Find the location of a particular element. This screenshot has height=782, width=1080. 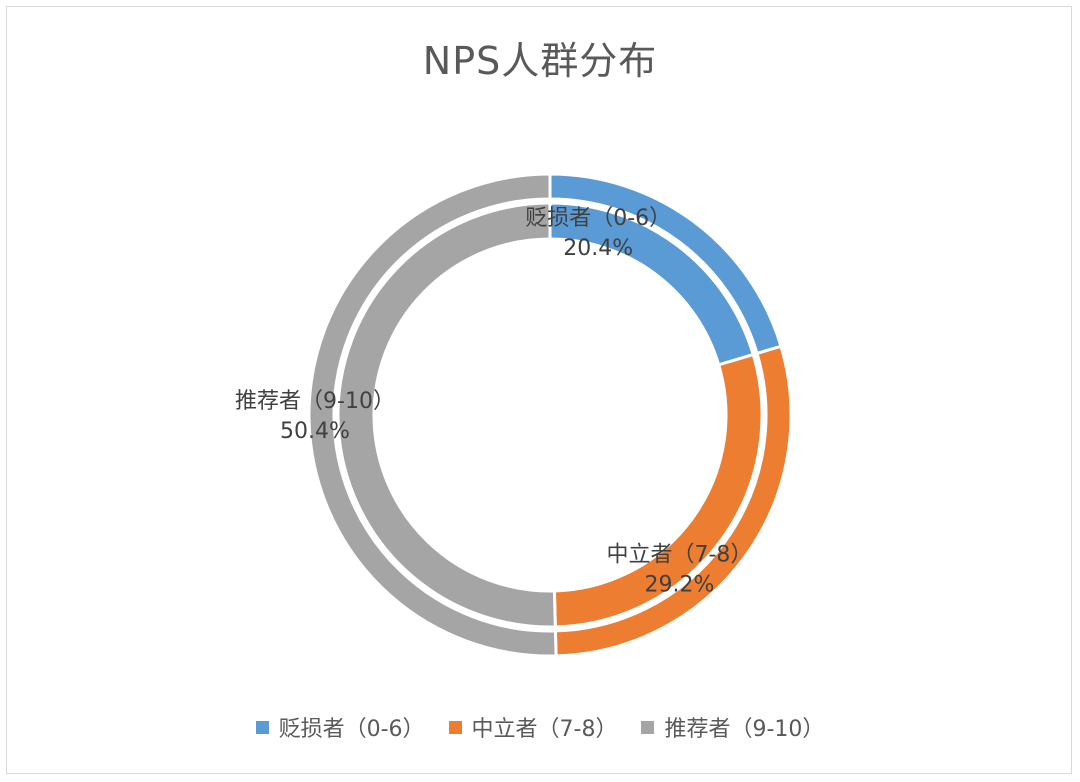

legend-label-detractors: 贬损者（0-6） is located at coordinates (351, 729).